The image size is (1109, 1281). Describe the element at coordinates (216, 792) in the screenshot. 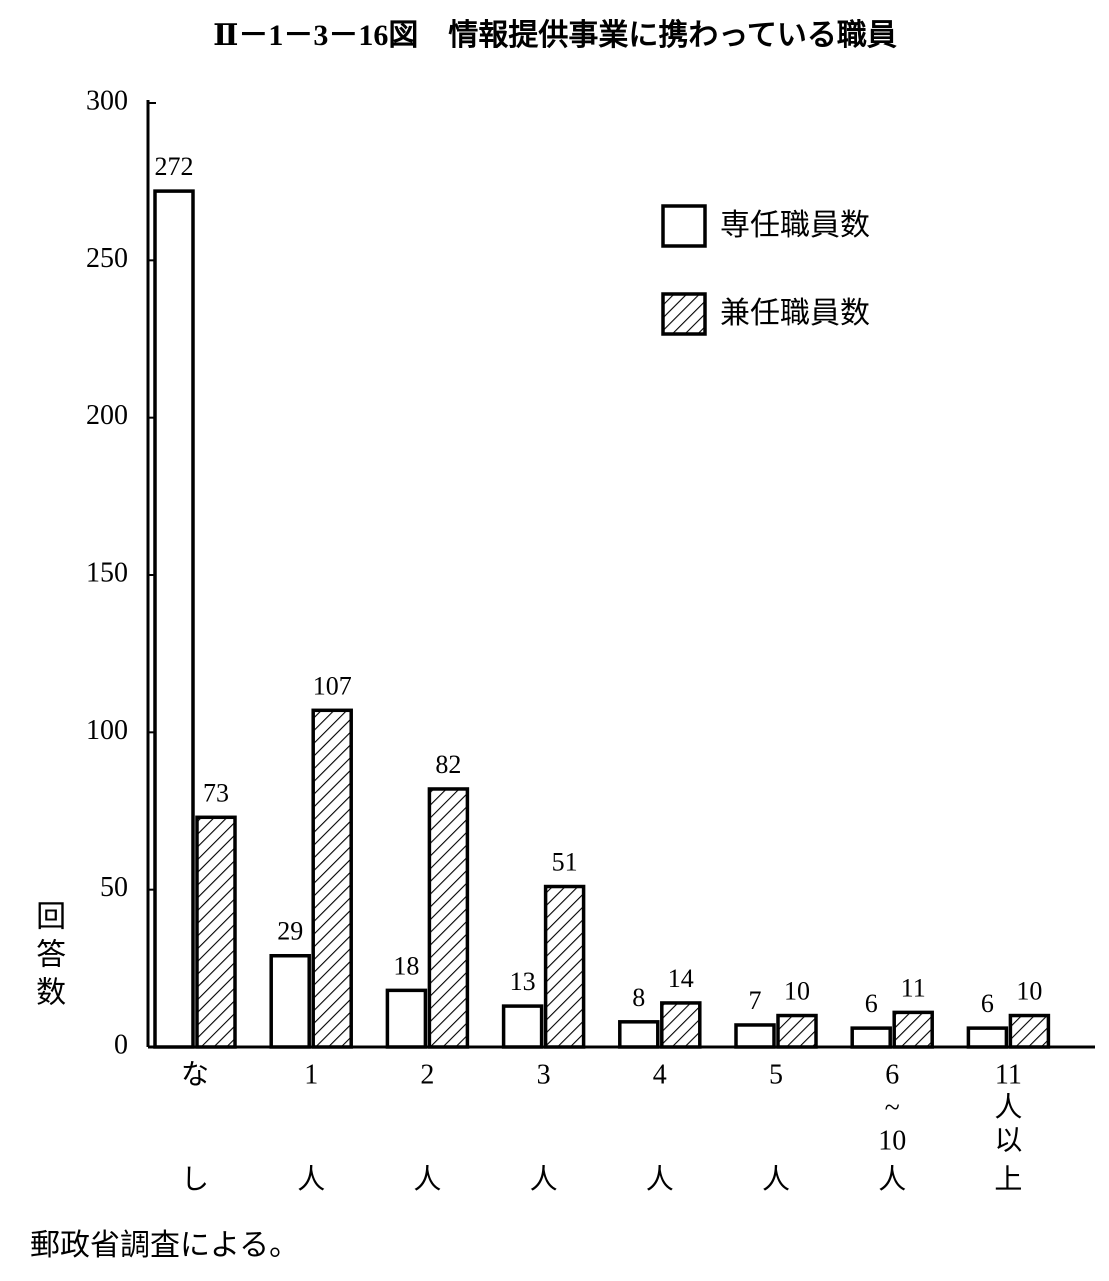

I see `data-label: 73` at that location.